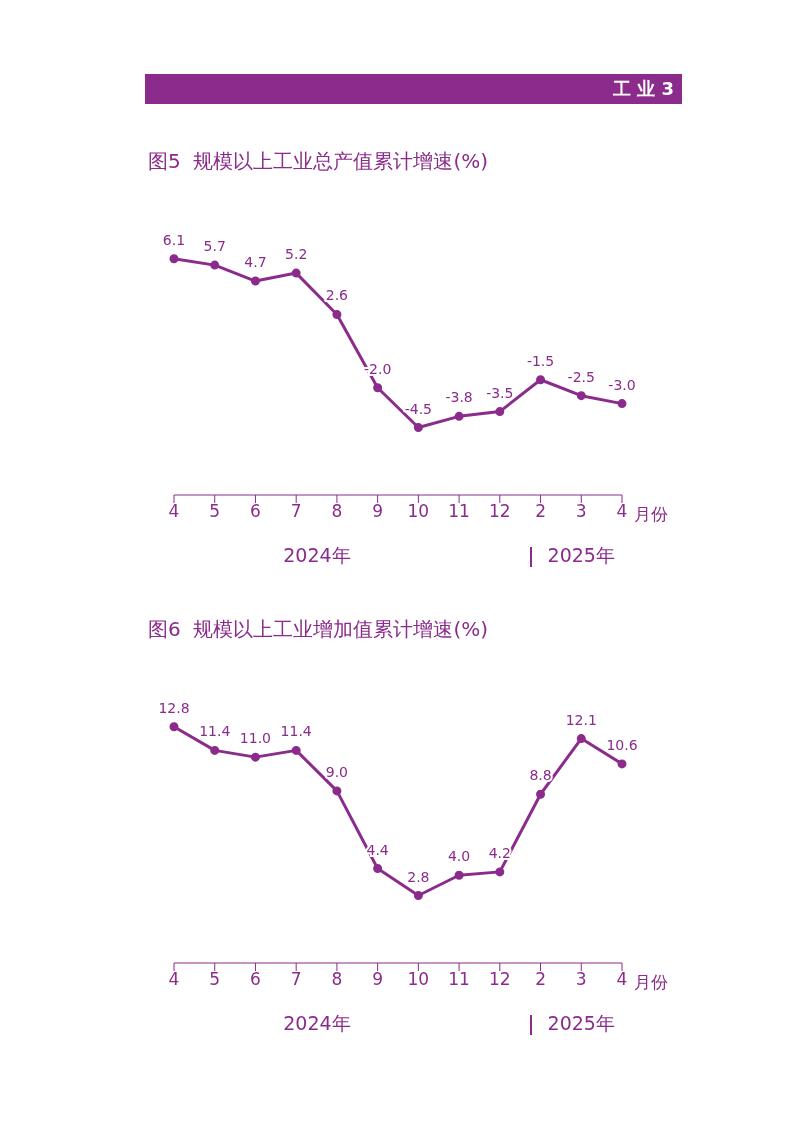  What do you see at coordinates (174, 707) in the screenshot?
I see `data-label: 12.8` at bounding box center [174, 707].